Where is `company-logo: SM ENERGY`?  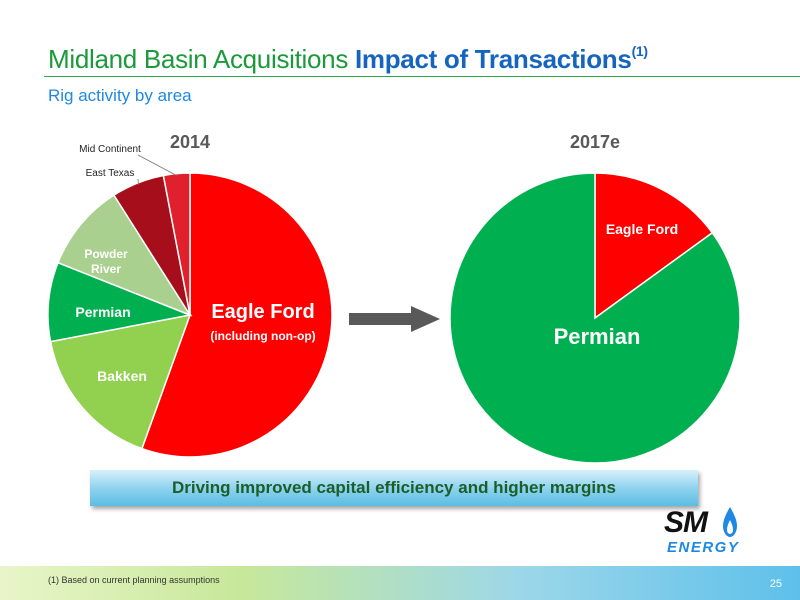 company-logo: SM ENERGY is located at coordinates (704, 534).